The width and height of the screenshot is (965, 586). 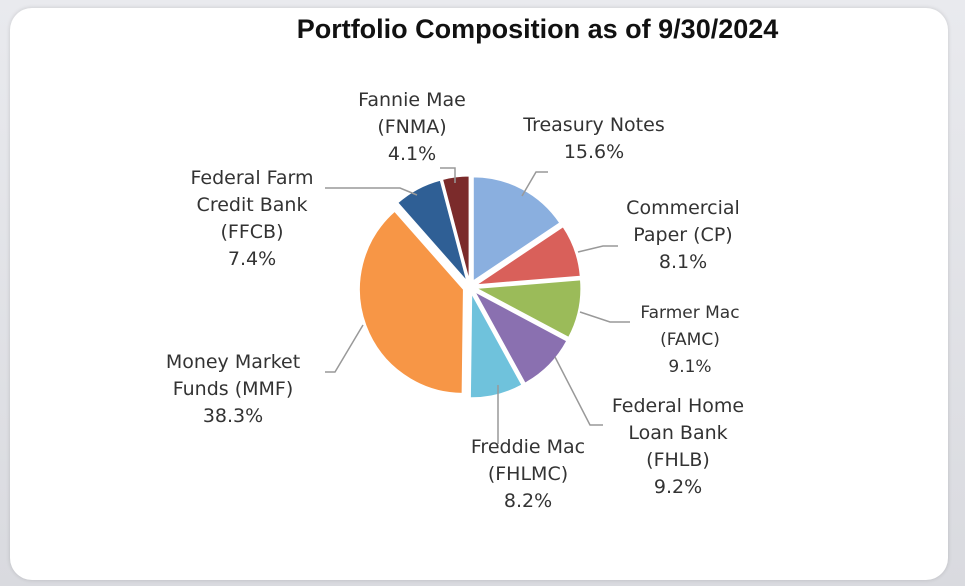 What do you see at coordinates (594, 139) in the screenshot?
I see `slice-label: Treasury Notes 15.6%` at bounding box center [594, 139].